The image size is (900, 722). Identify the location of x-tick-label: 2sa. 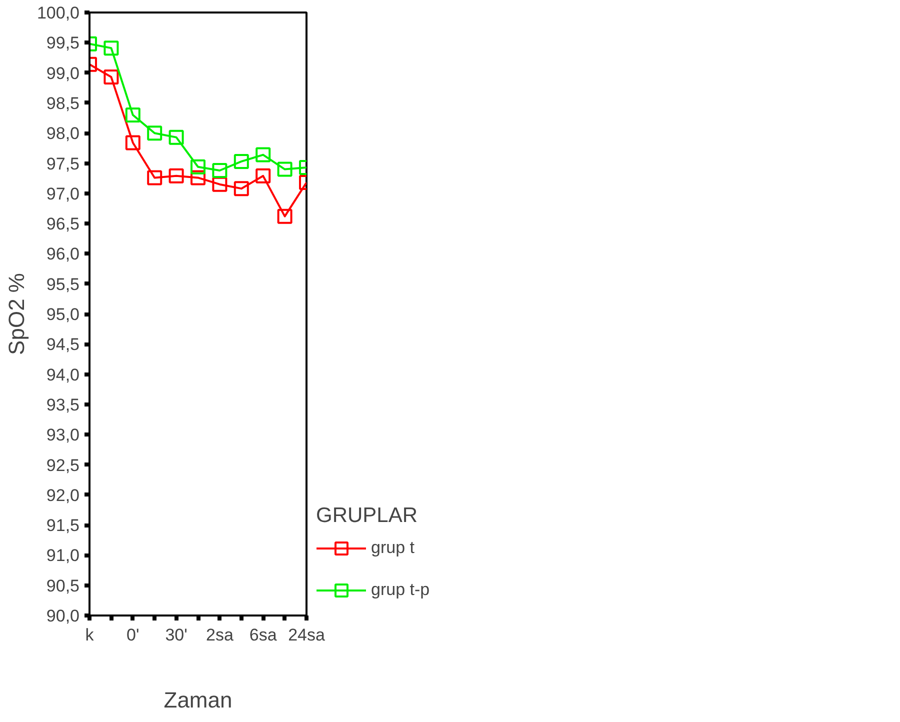
(220, 635).